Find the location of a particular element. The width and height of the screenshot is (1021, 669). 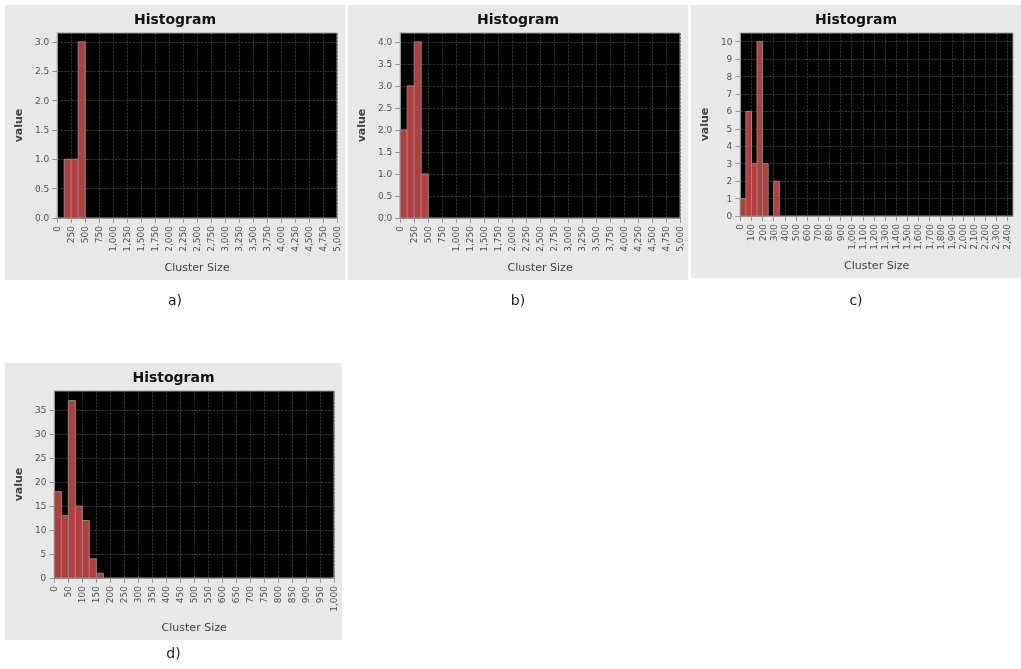

y-tick-label: 2.0 is located at coordinates (42, 100).